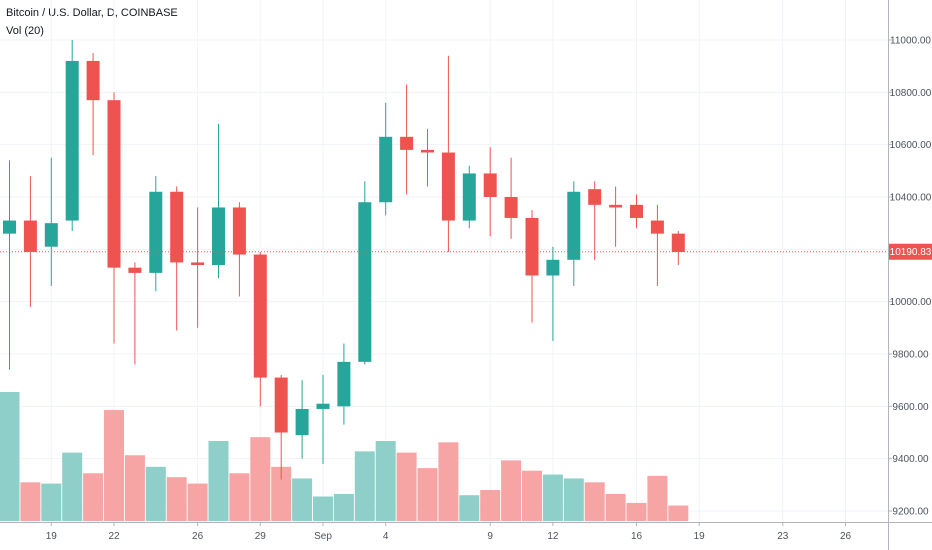  What do you see at coordinates (553, 536) in the screenshot?
I see `x-tick-label: 12` at bounding box center [553, 536].